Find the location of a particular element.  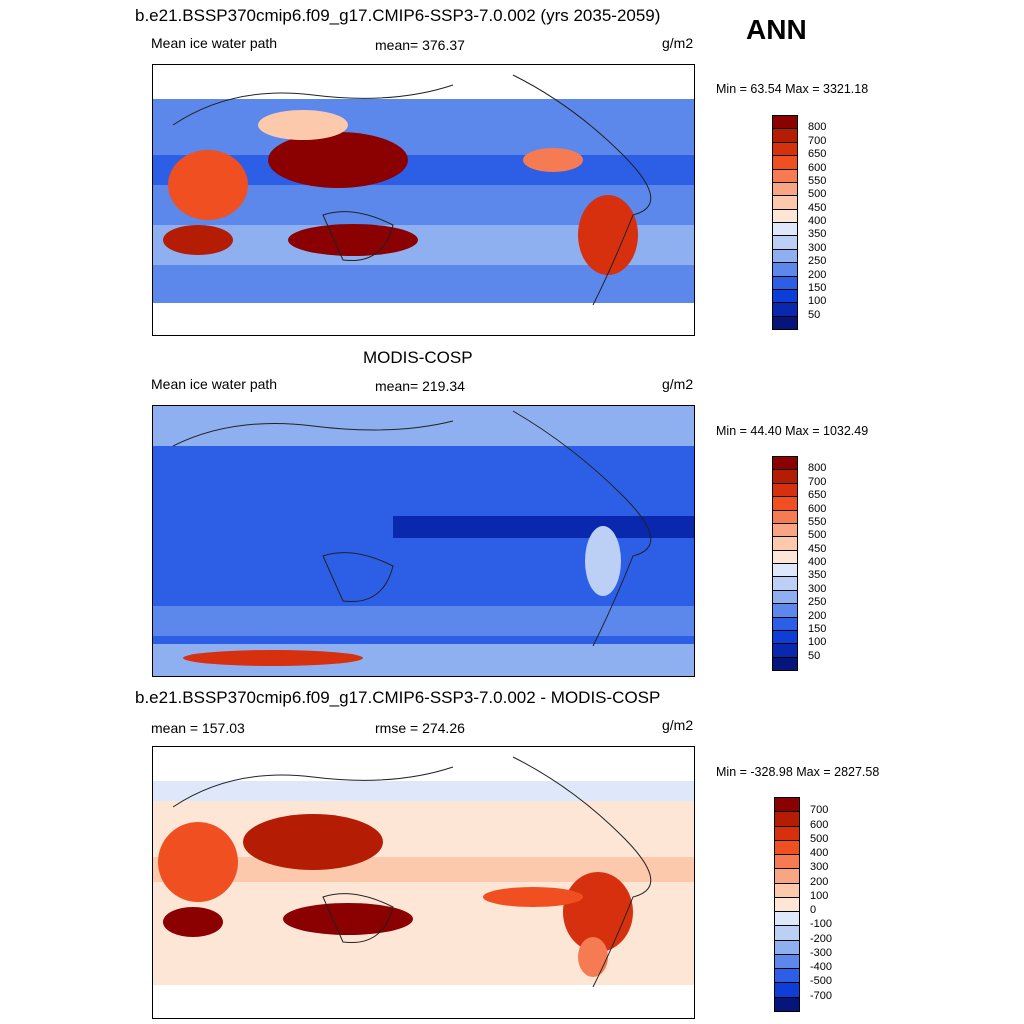

panel1-hotspot-africa-south is located at coordinates (198, 240).